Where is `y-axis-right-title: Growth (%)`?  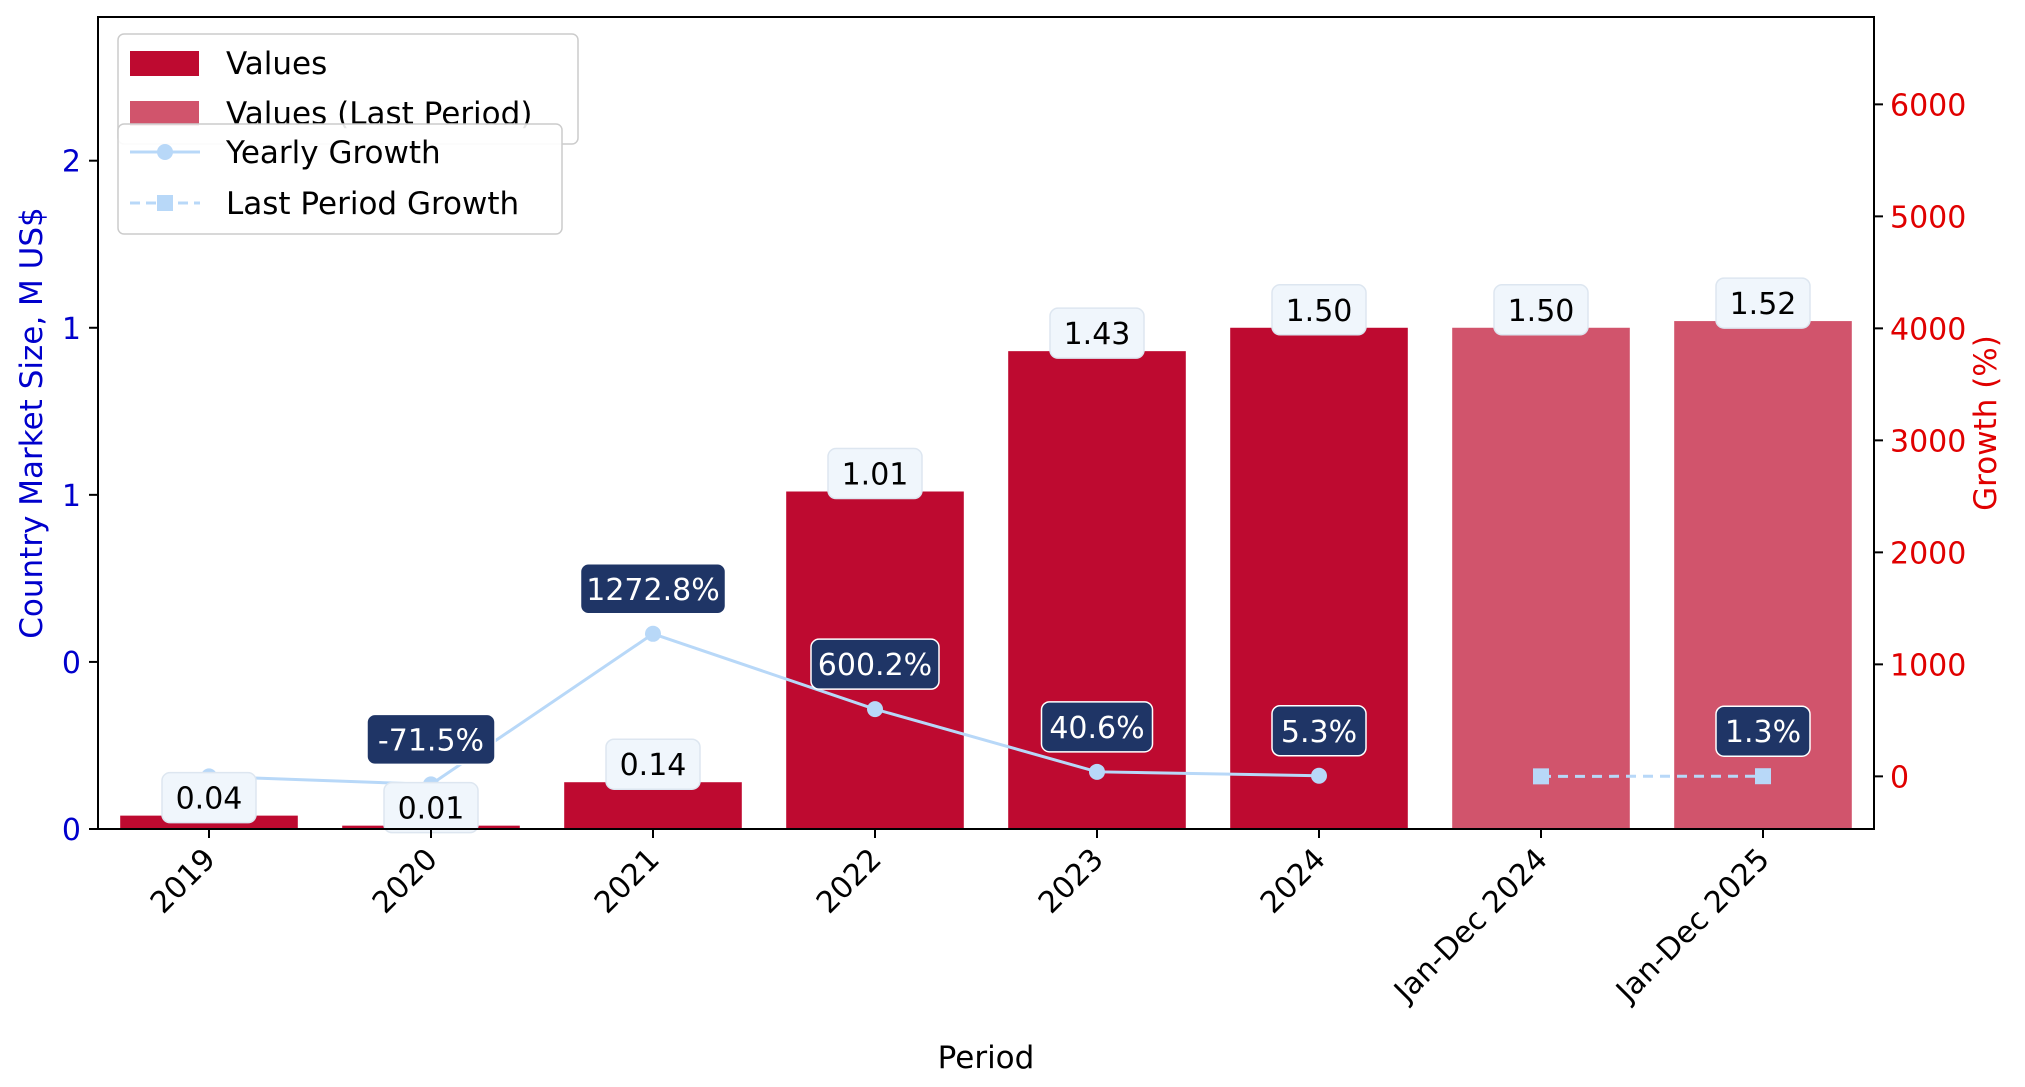 y-axis-right-title: Growth (%) is located at coordinates (1986, 423).